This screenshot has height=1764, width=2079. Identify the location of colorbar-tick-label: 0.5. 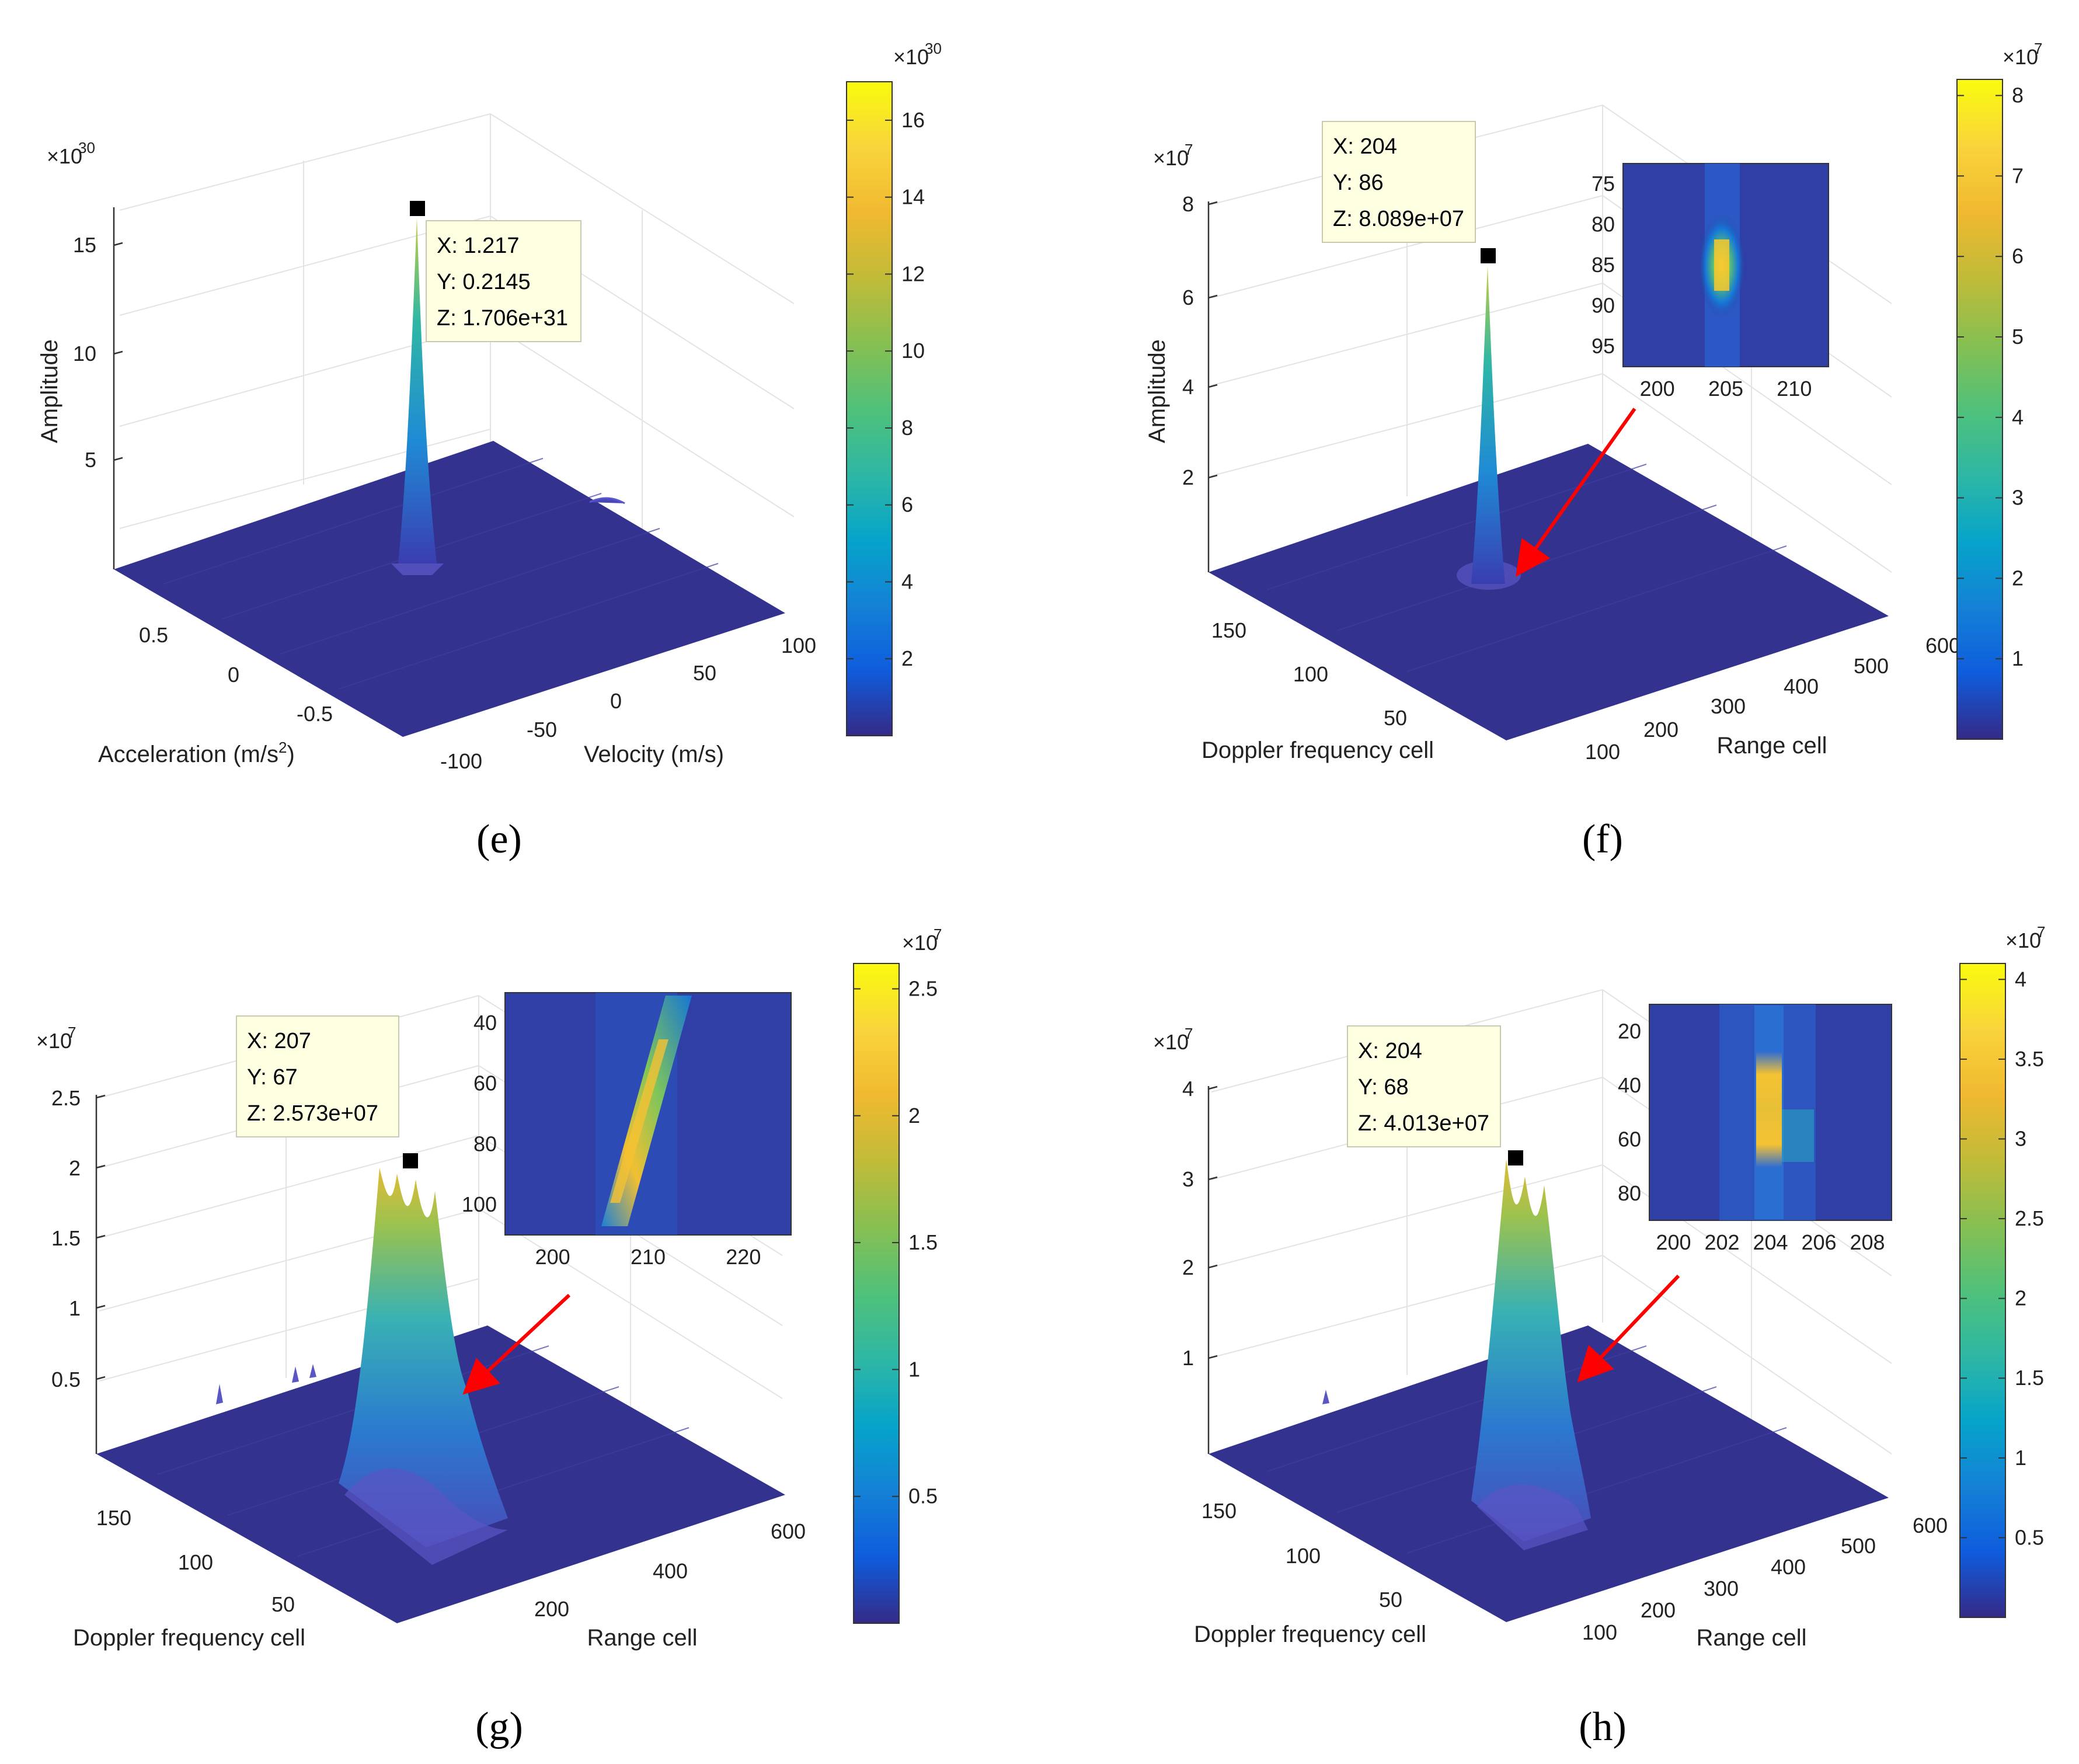
(2029, 1537).